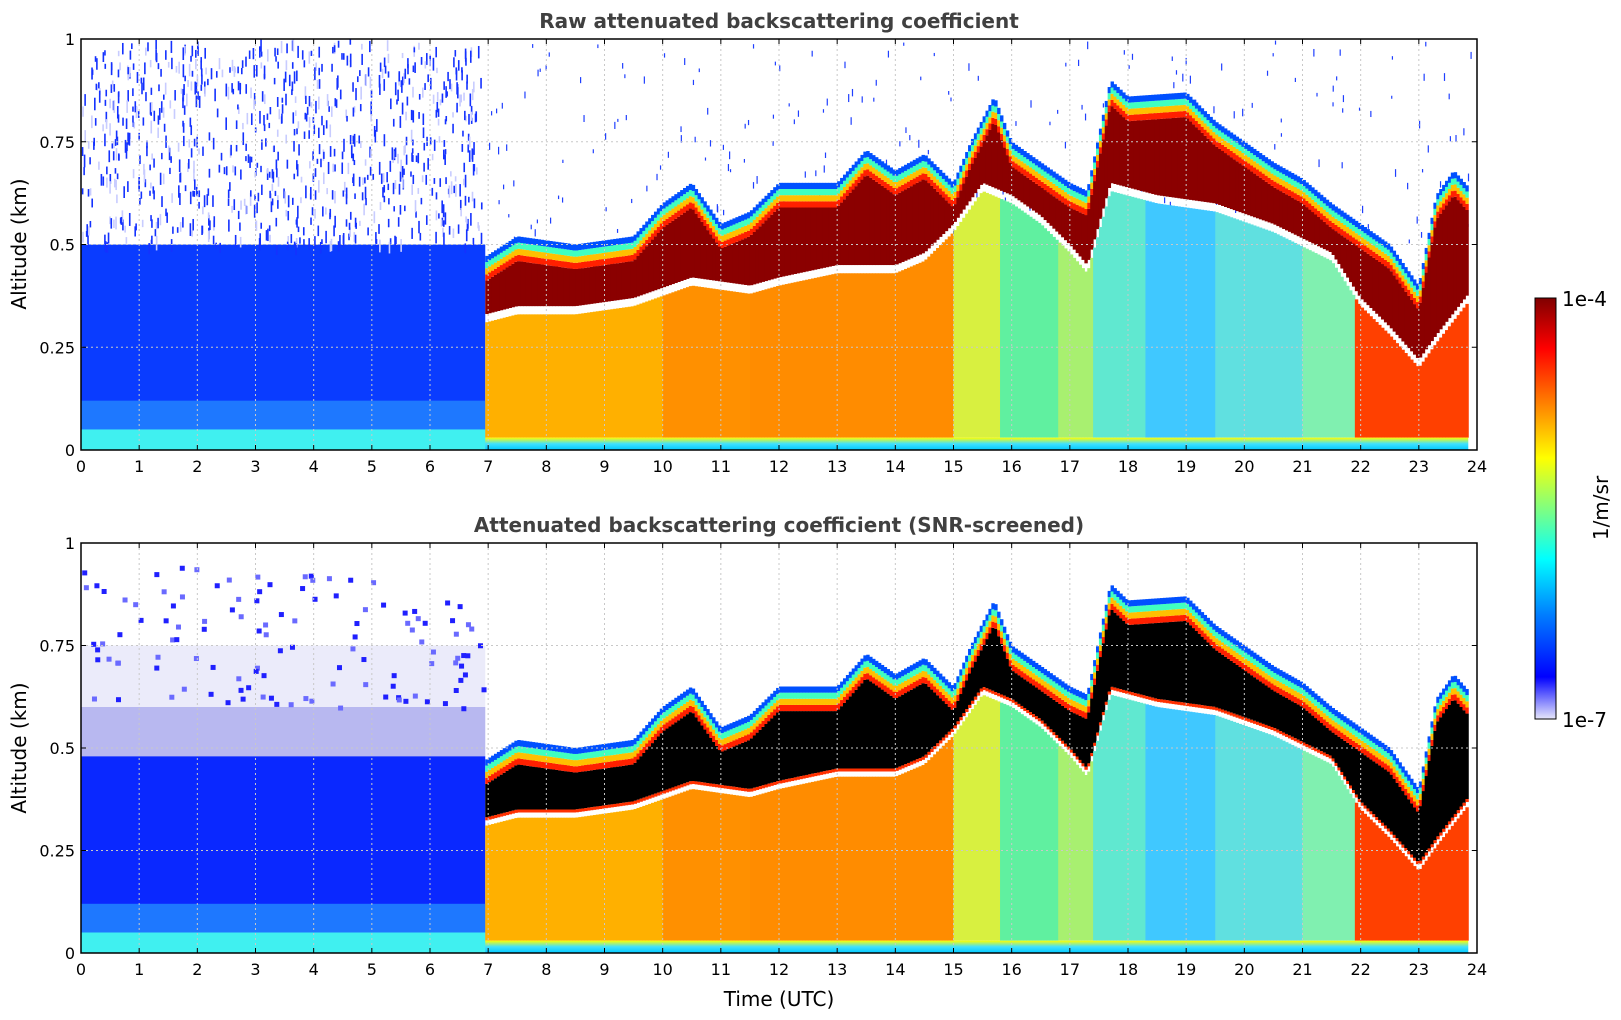  I want to click on colorbar-min-label: 1e-7, so click(1584, 720).